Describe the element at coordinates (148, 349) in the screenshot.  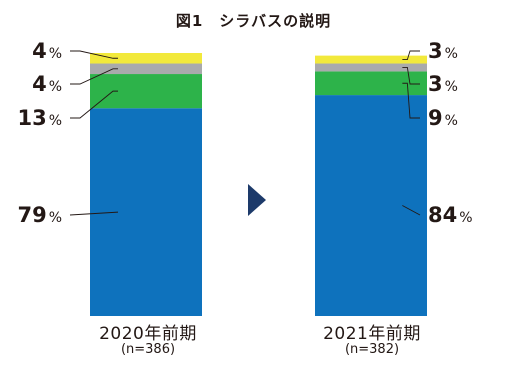
I see `sample-size-2020: (n=386)` at that location.